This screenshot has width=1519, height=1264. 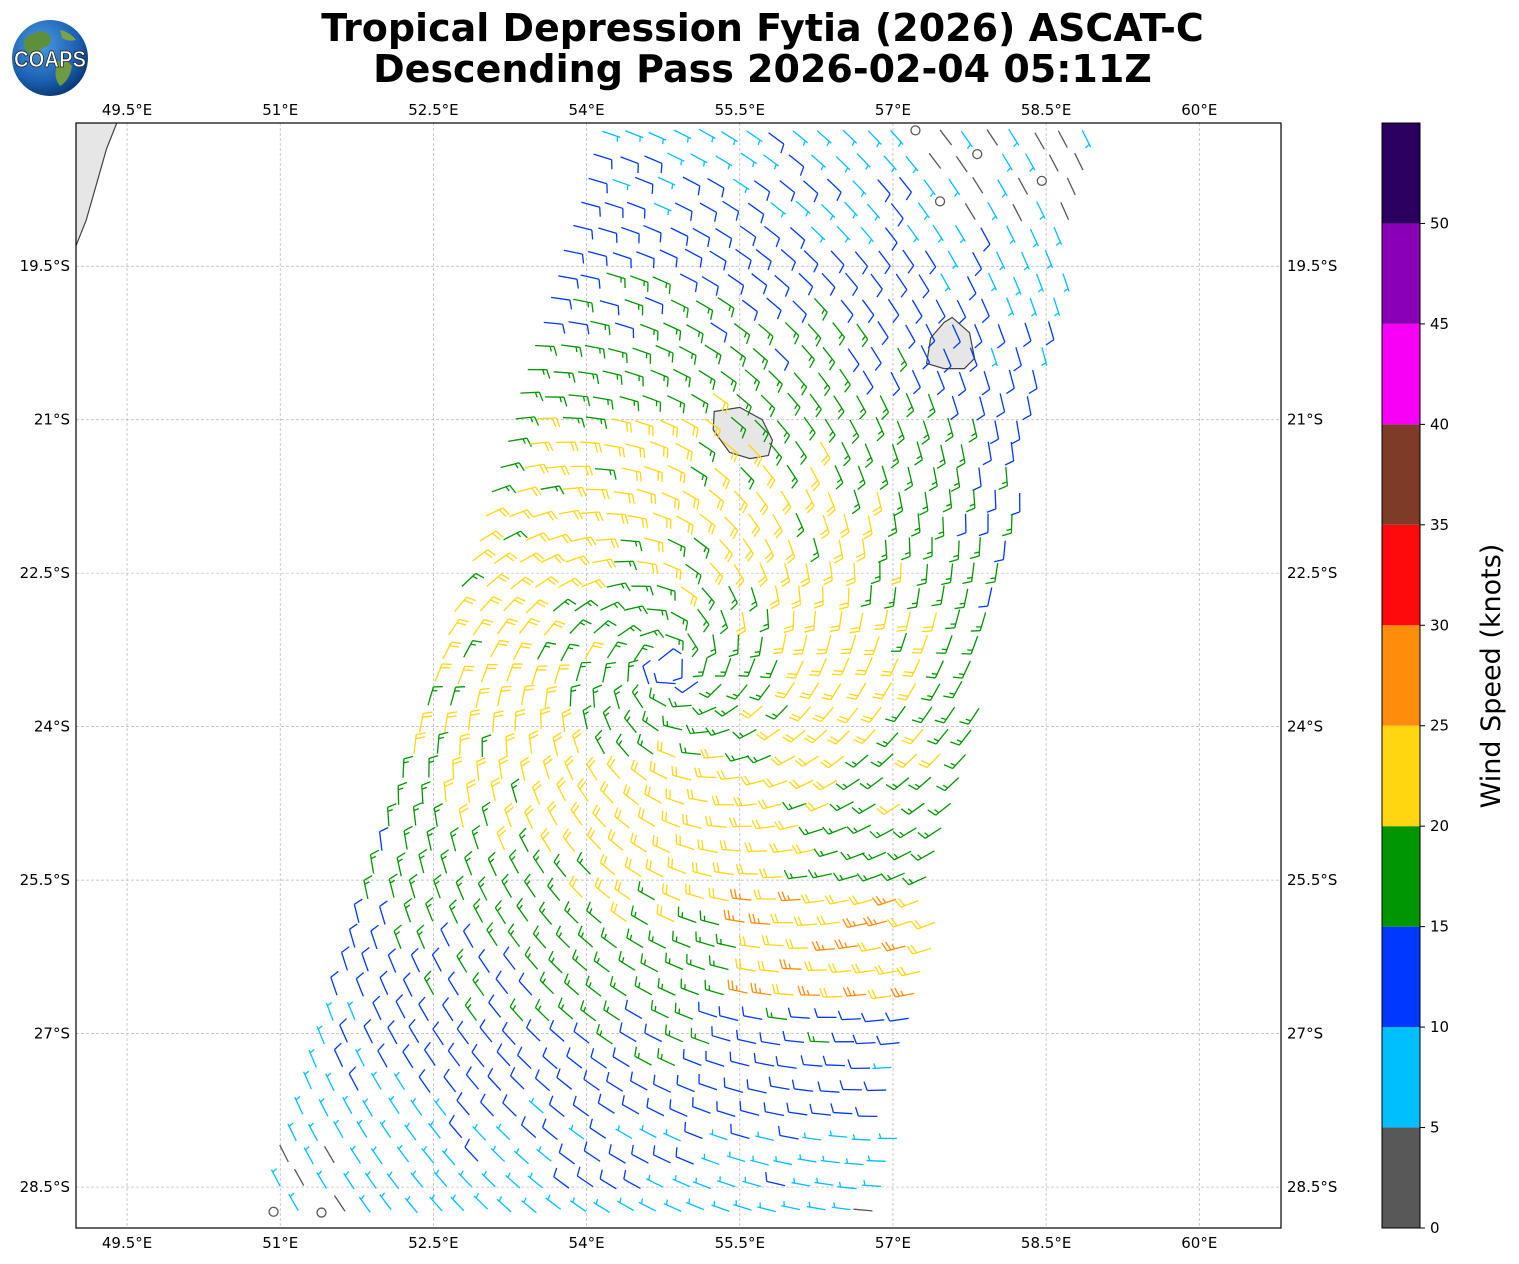 I want to click on lon-tick-label: 49.5°E, so click(x=127, y=1243).